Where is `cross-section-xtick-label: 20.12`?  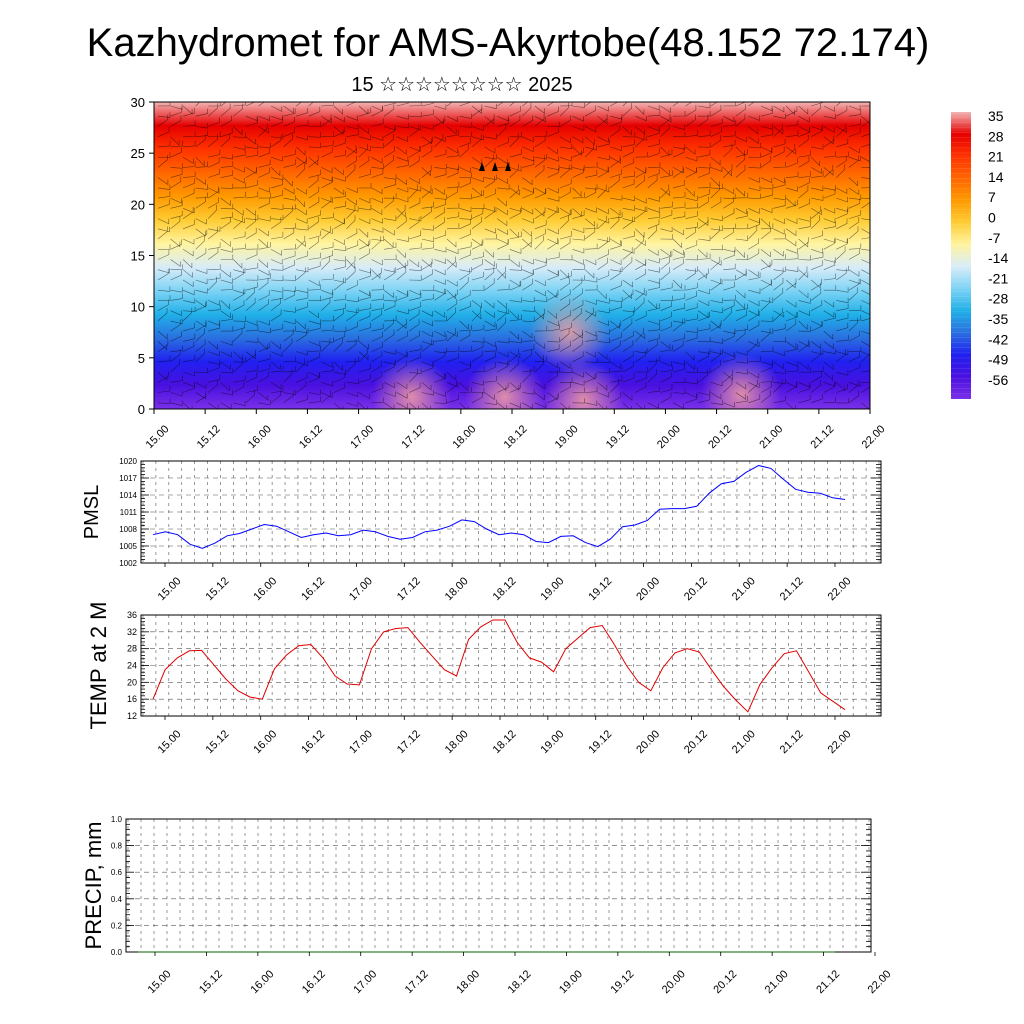
cross-section-xtick-label: 20.12 is located at coordinates (720, 437).